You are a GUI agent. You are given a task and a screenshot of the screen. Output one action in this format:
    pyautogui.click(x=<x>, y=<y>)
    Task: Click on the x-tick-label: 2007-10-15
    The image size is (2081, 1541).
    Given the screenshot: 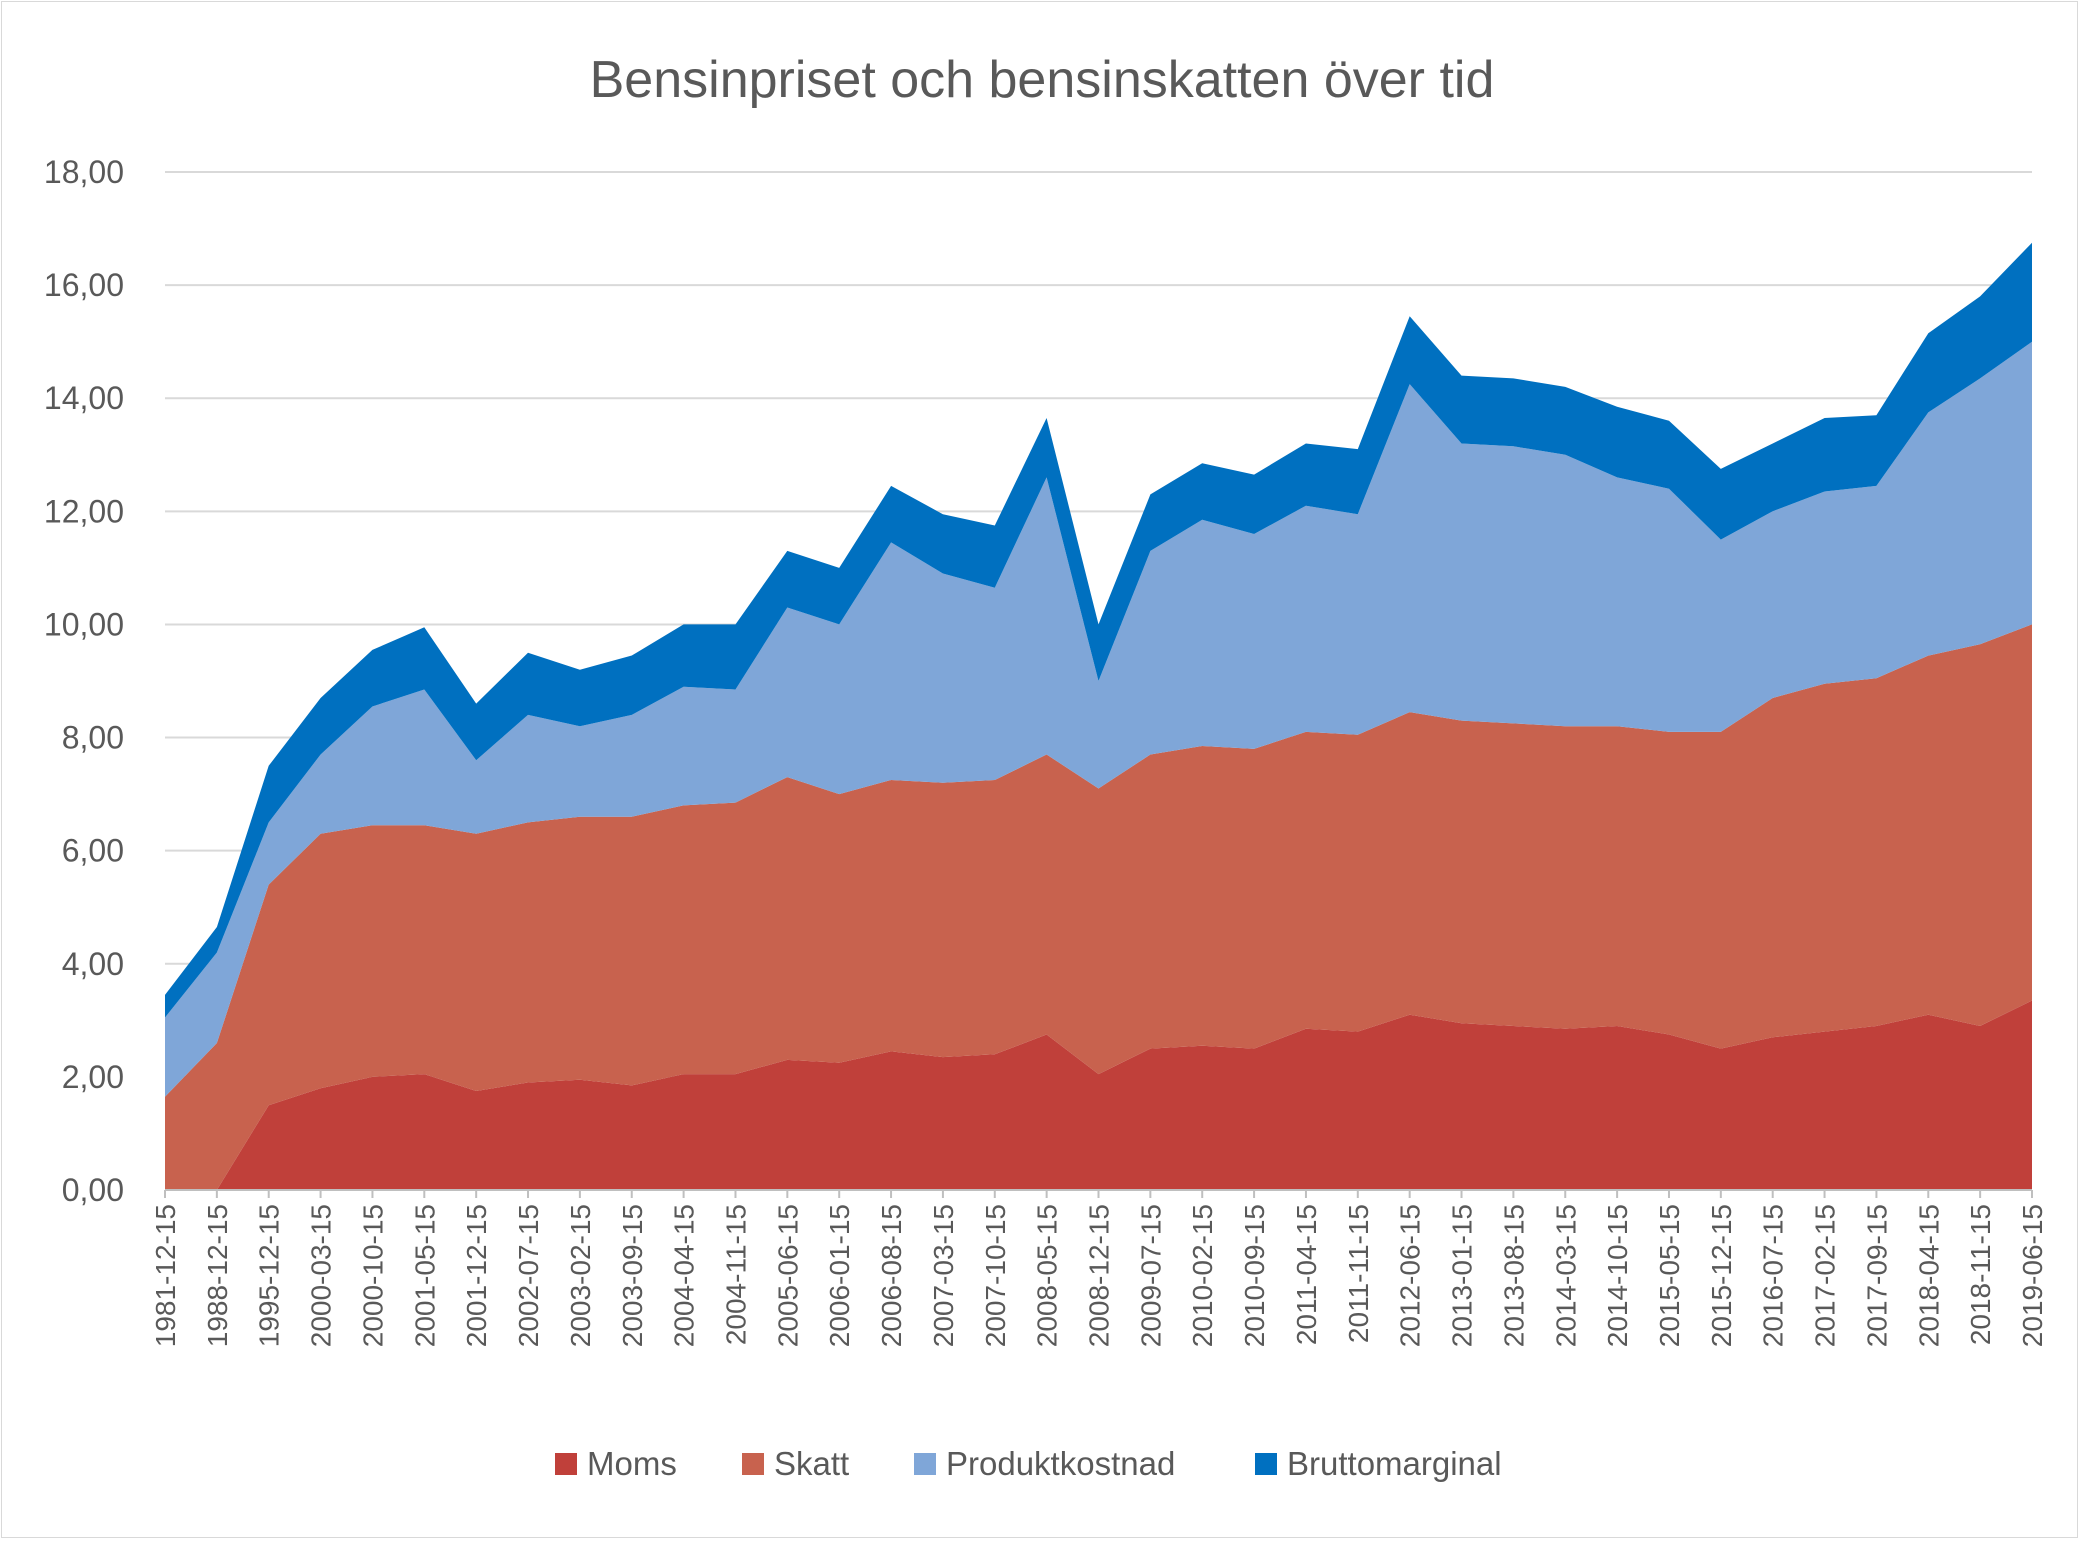 What is the action you would take?
    pyautogui.click(x=995, y=1275)
    